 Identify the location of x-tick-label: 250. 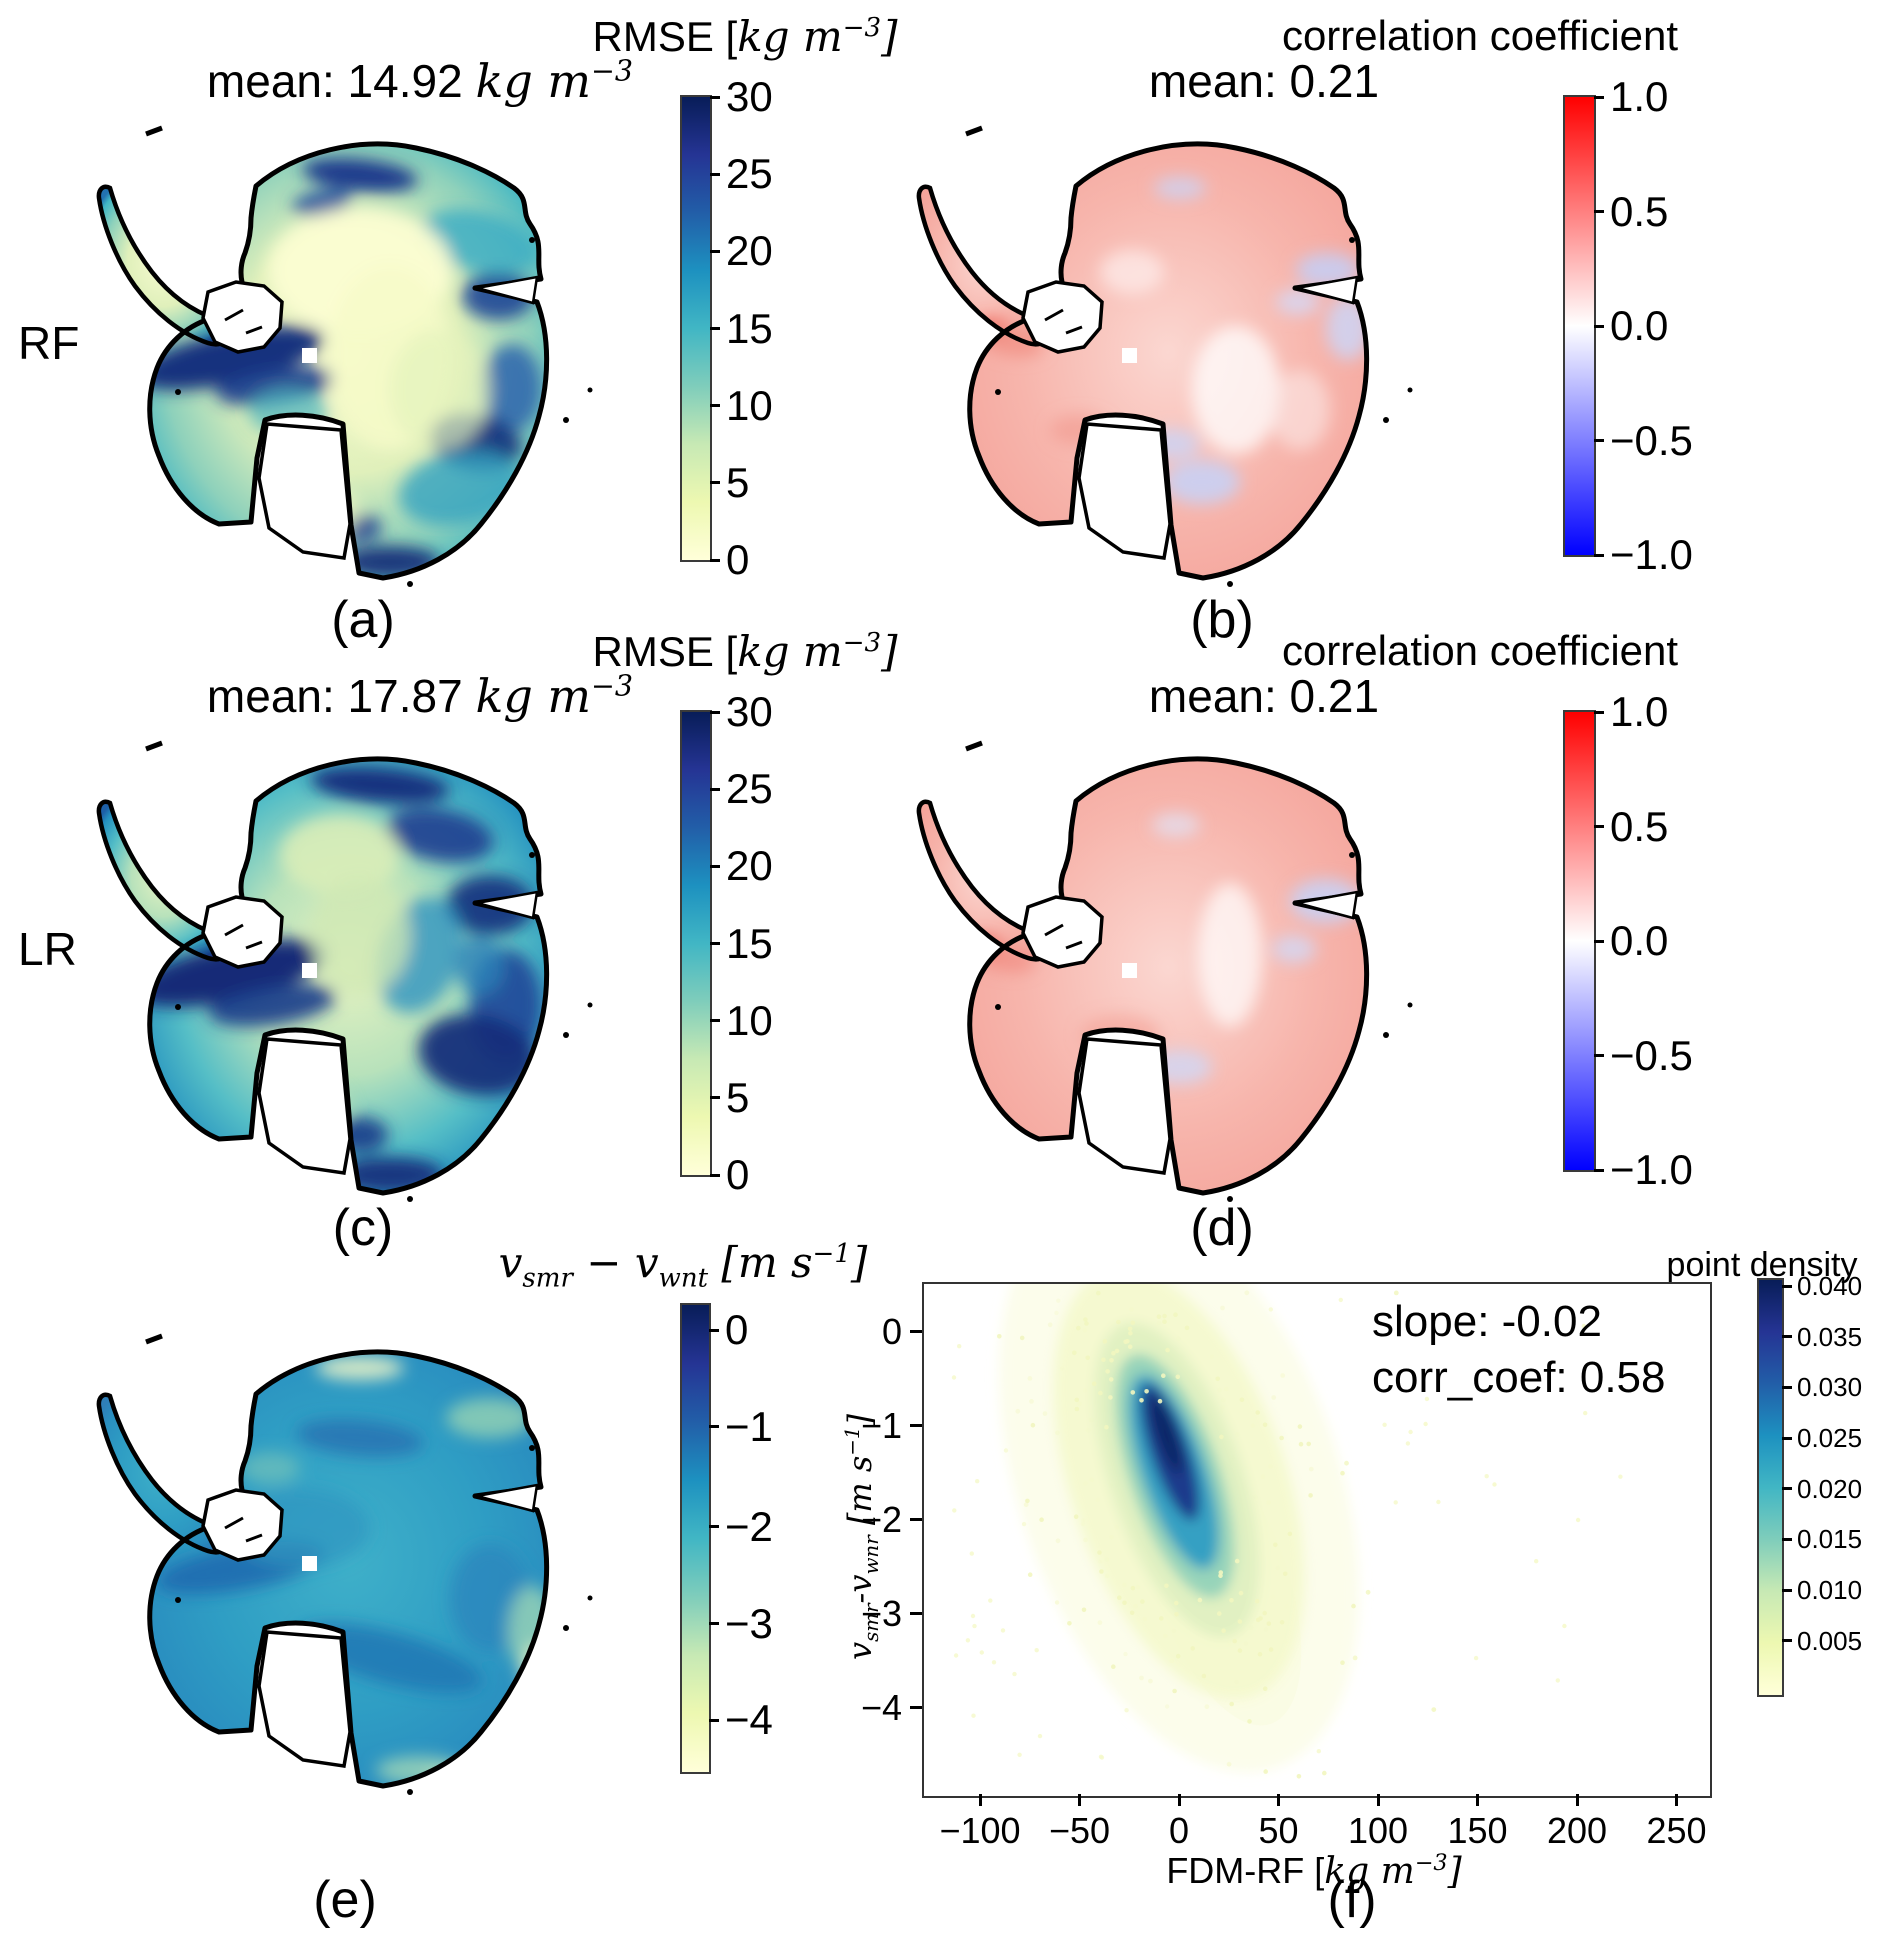
(1676, 1830).